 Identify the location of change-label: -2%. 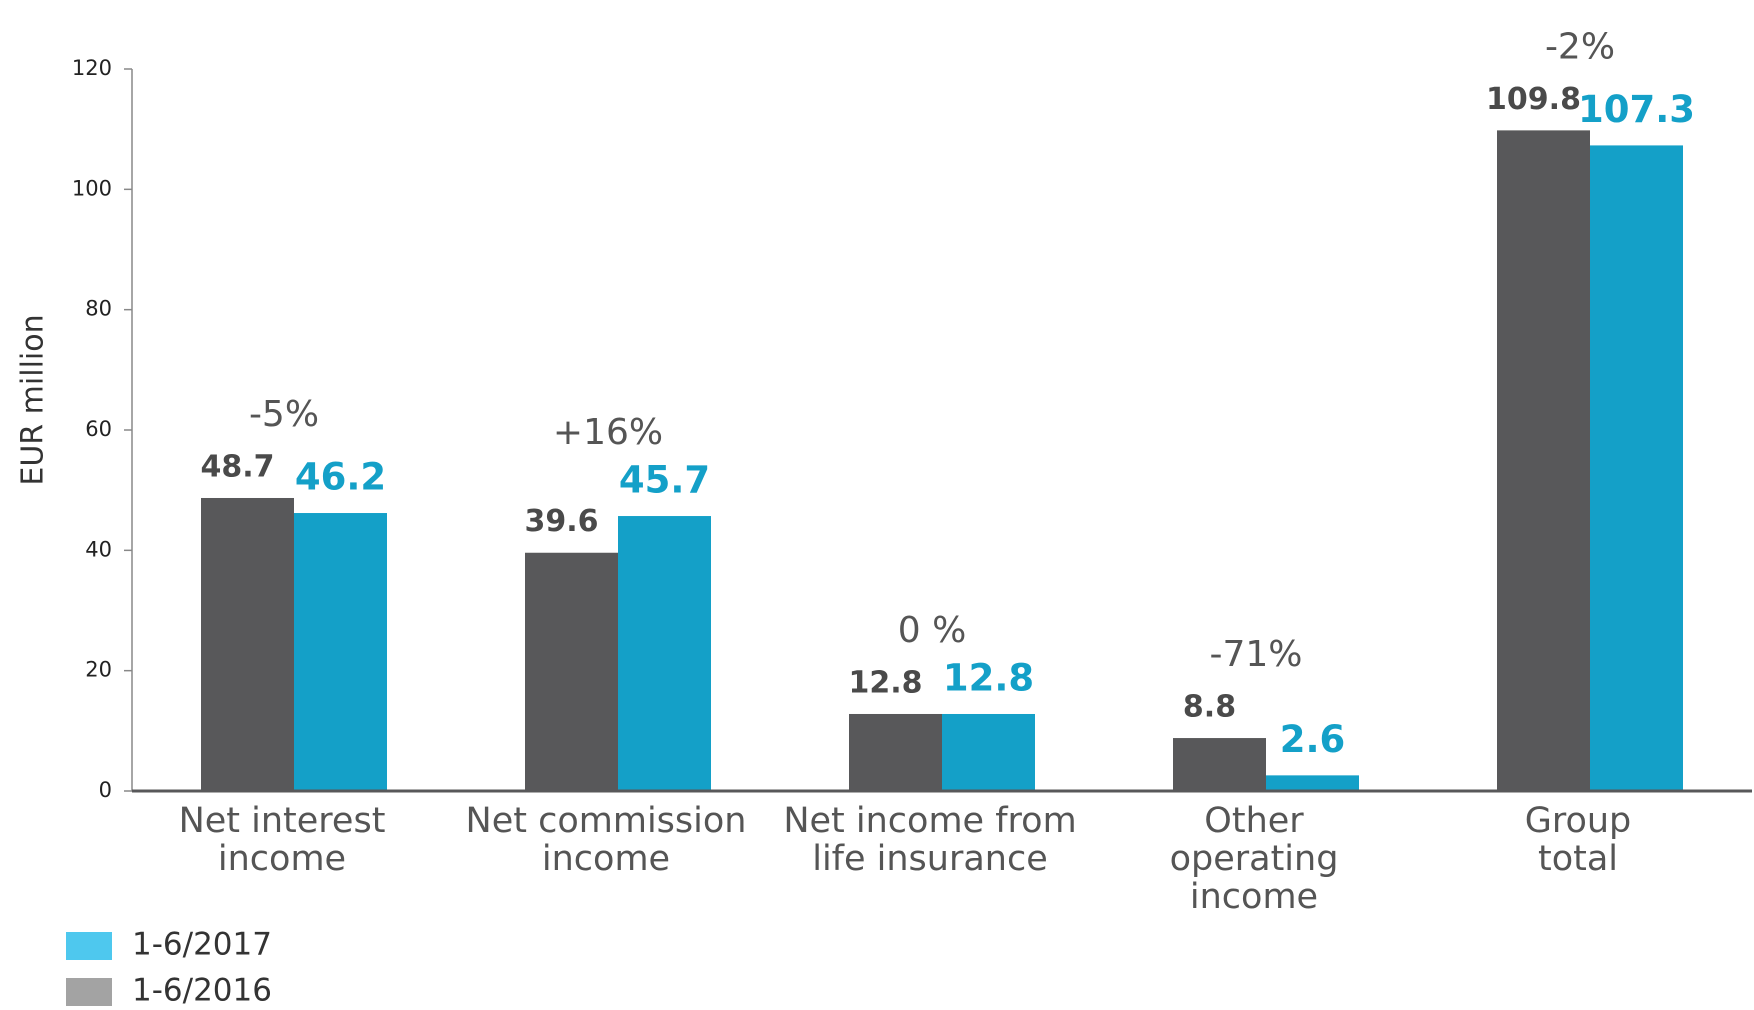
(1580, 46).